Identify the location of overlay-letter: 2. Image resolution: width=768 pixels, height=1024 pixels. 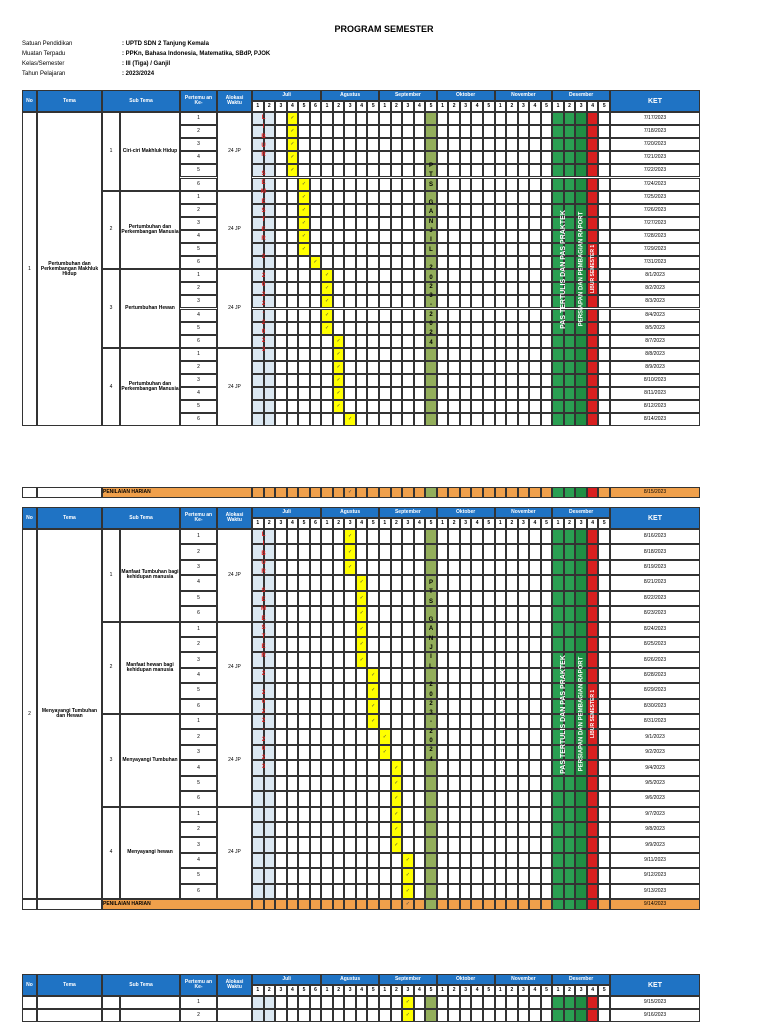
(431, 685).